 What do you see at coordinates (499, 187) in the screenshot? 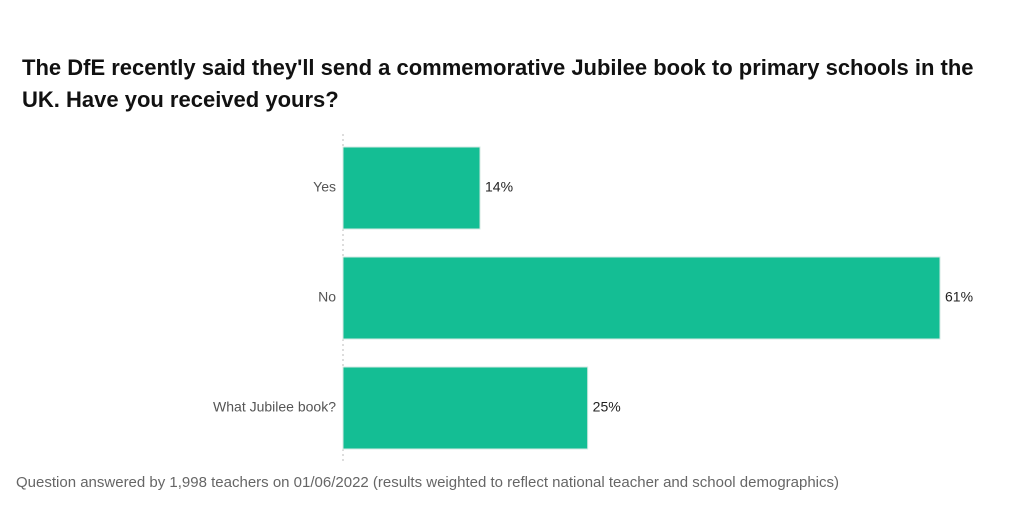
I see `data-label: 14%` at bounding box center [499, 187].